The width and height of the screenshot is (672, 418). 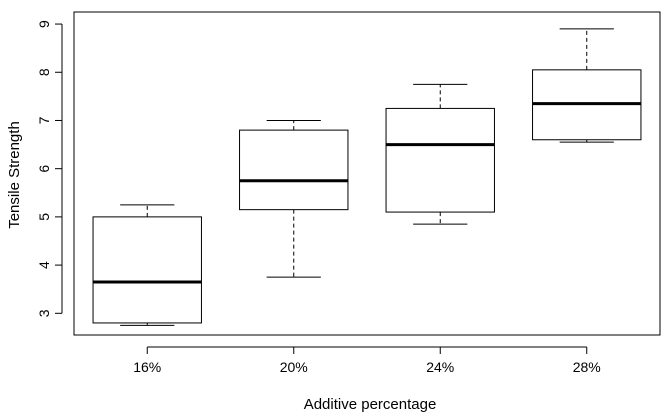 I want to click on y-tick-label: 9, so click(x=44, y=24).